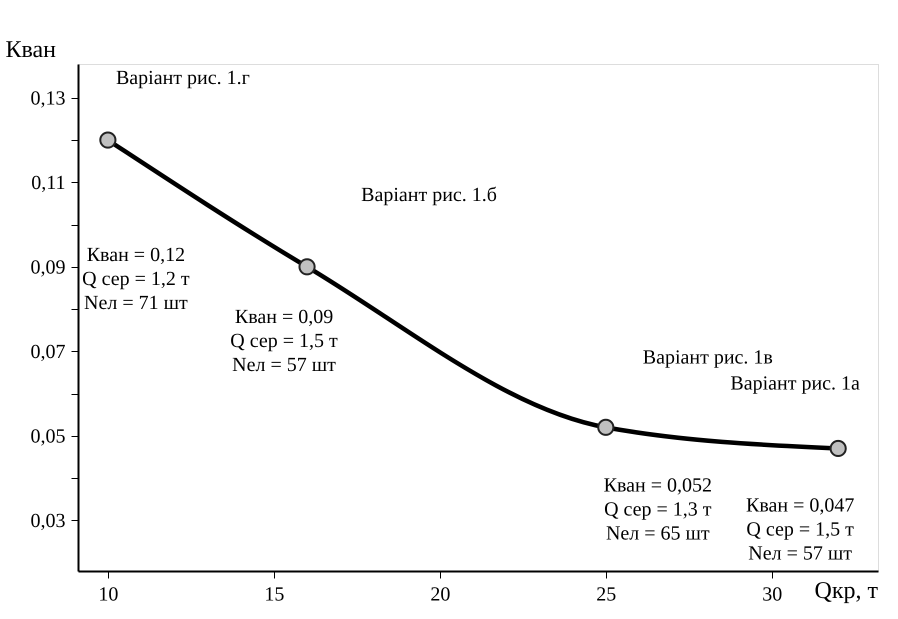 This screenshot has height=619, width=898. Describe the element at coordinates (772, 595) in the screenshot. I see `x-tick-label: 30` at that location.